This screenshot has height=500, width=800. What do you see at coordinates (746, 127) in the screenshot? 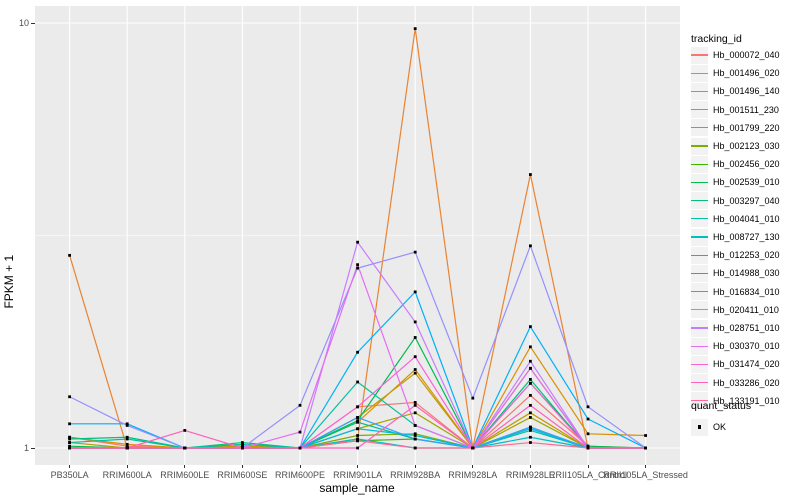
I see `legend-label-Hb_001799_220: Hb_001799_220` at bounding box center [746, 127].